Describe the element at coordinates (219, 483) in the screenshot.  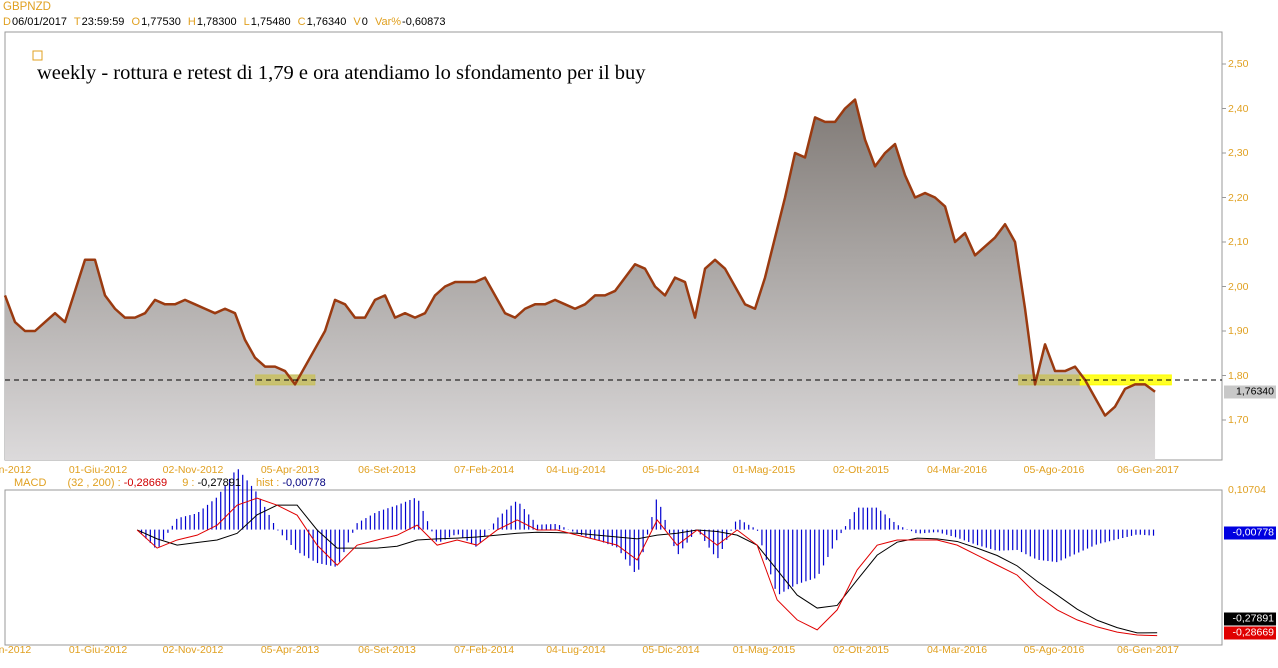
I see `signal-value: -0,27891` at that location.